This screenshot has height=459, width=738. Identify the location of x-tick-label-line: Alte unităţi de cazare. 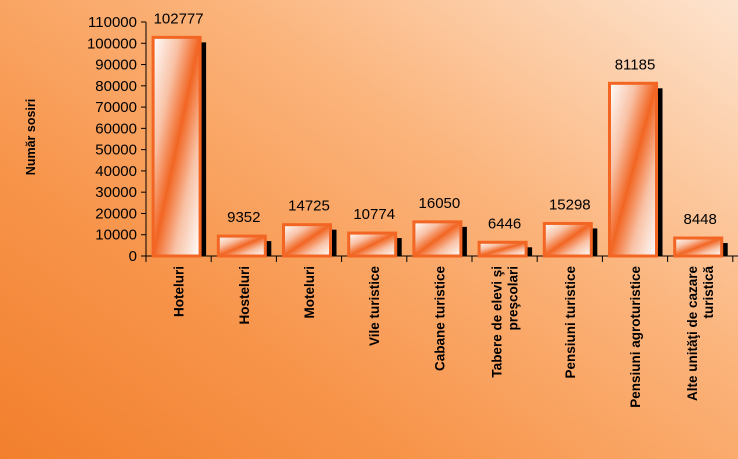
(692, 334).